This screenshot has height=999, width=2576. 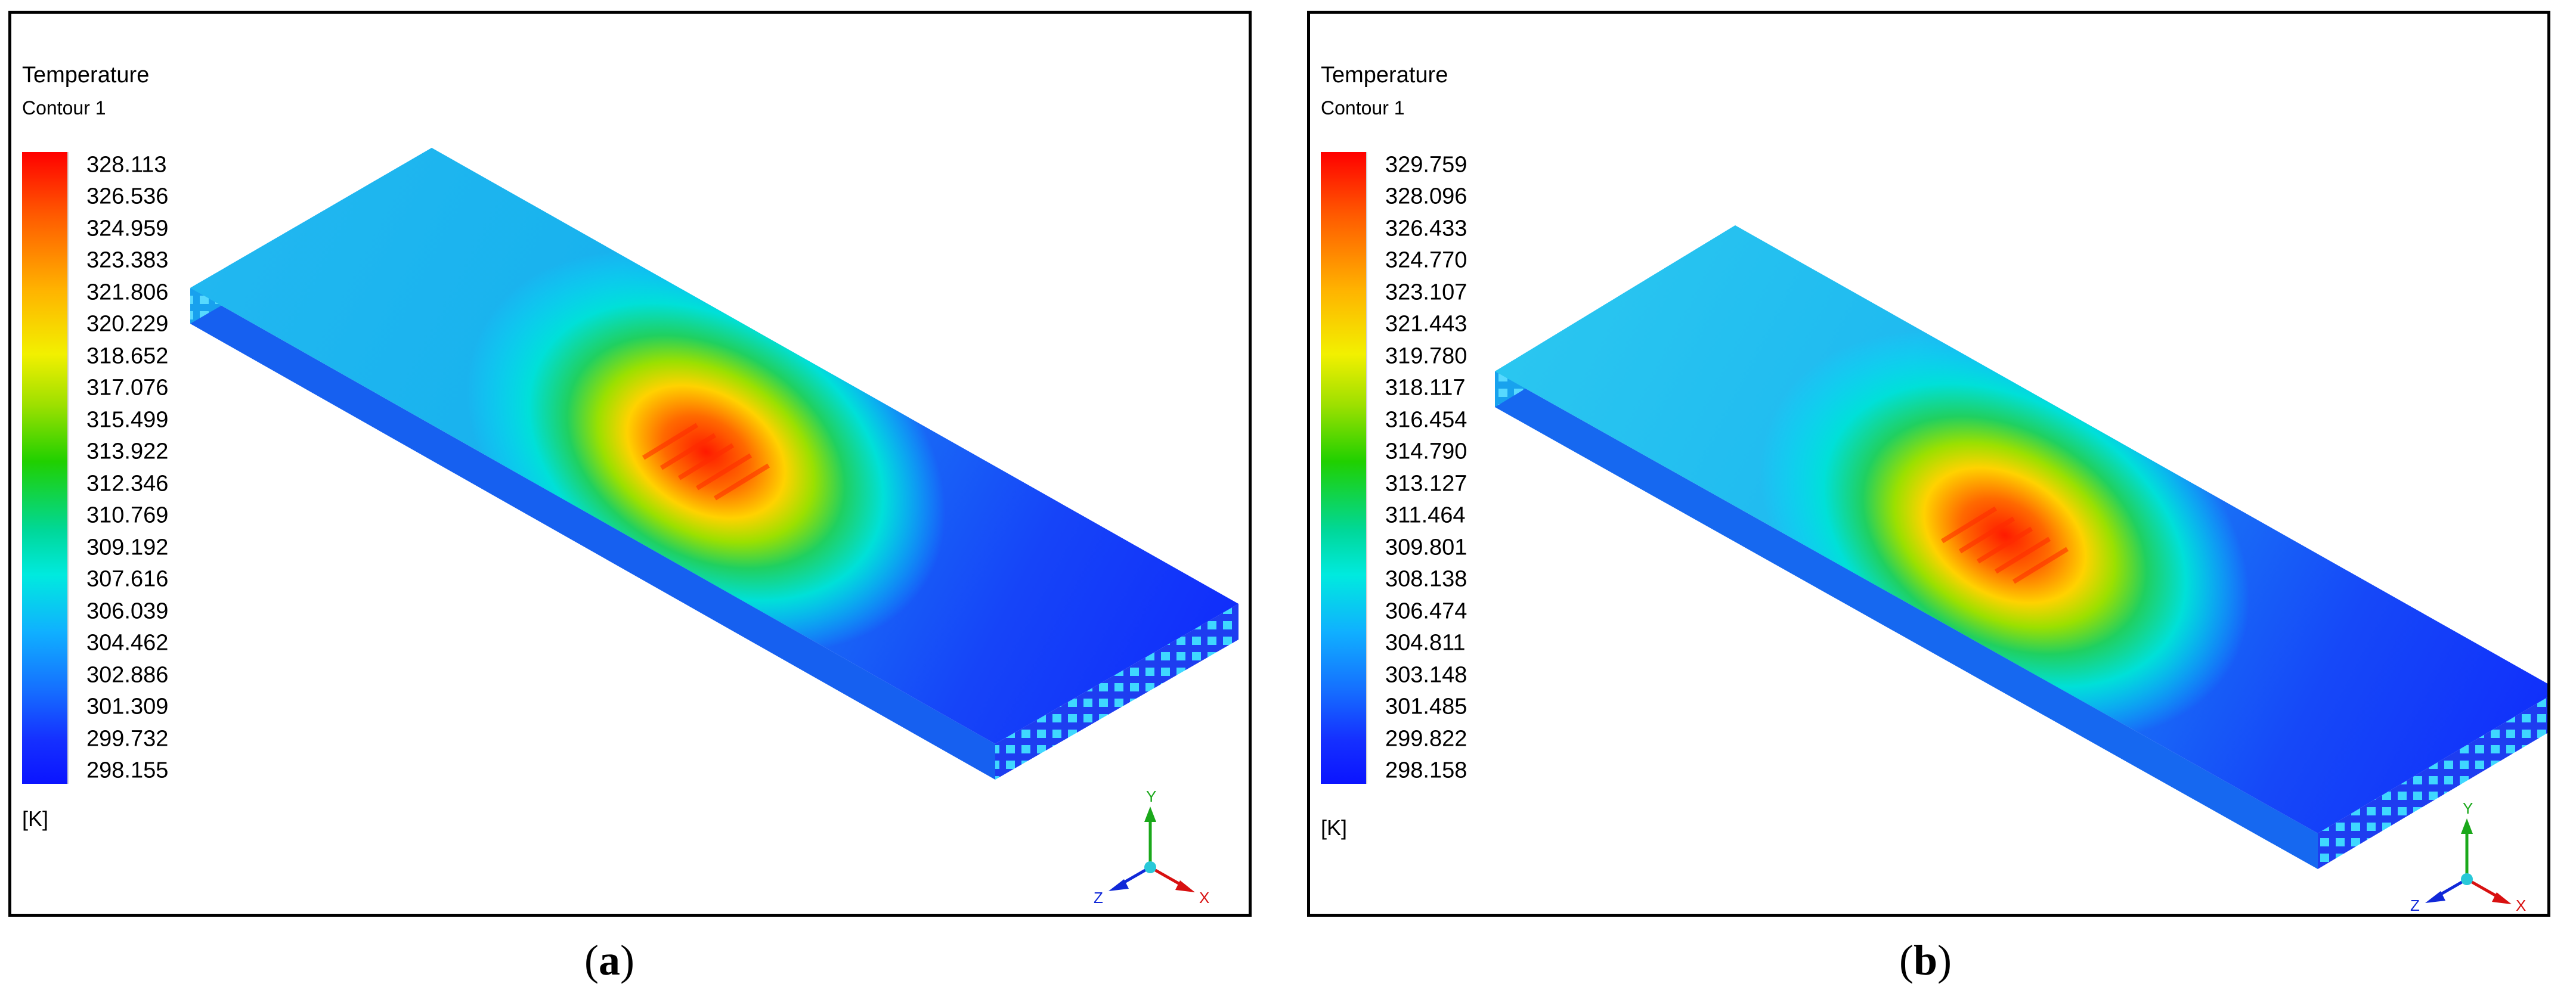 I want to click on colorbar-tick-label: 301.309, so click(x=127, y=706).